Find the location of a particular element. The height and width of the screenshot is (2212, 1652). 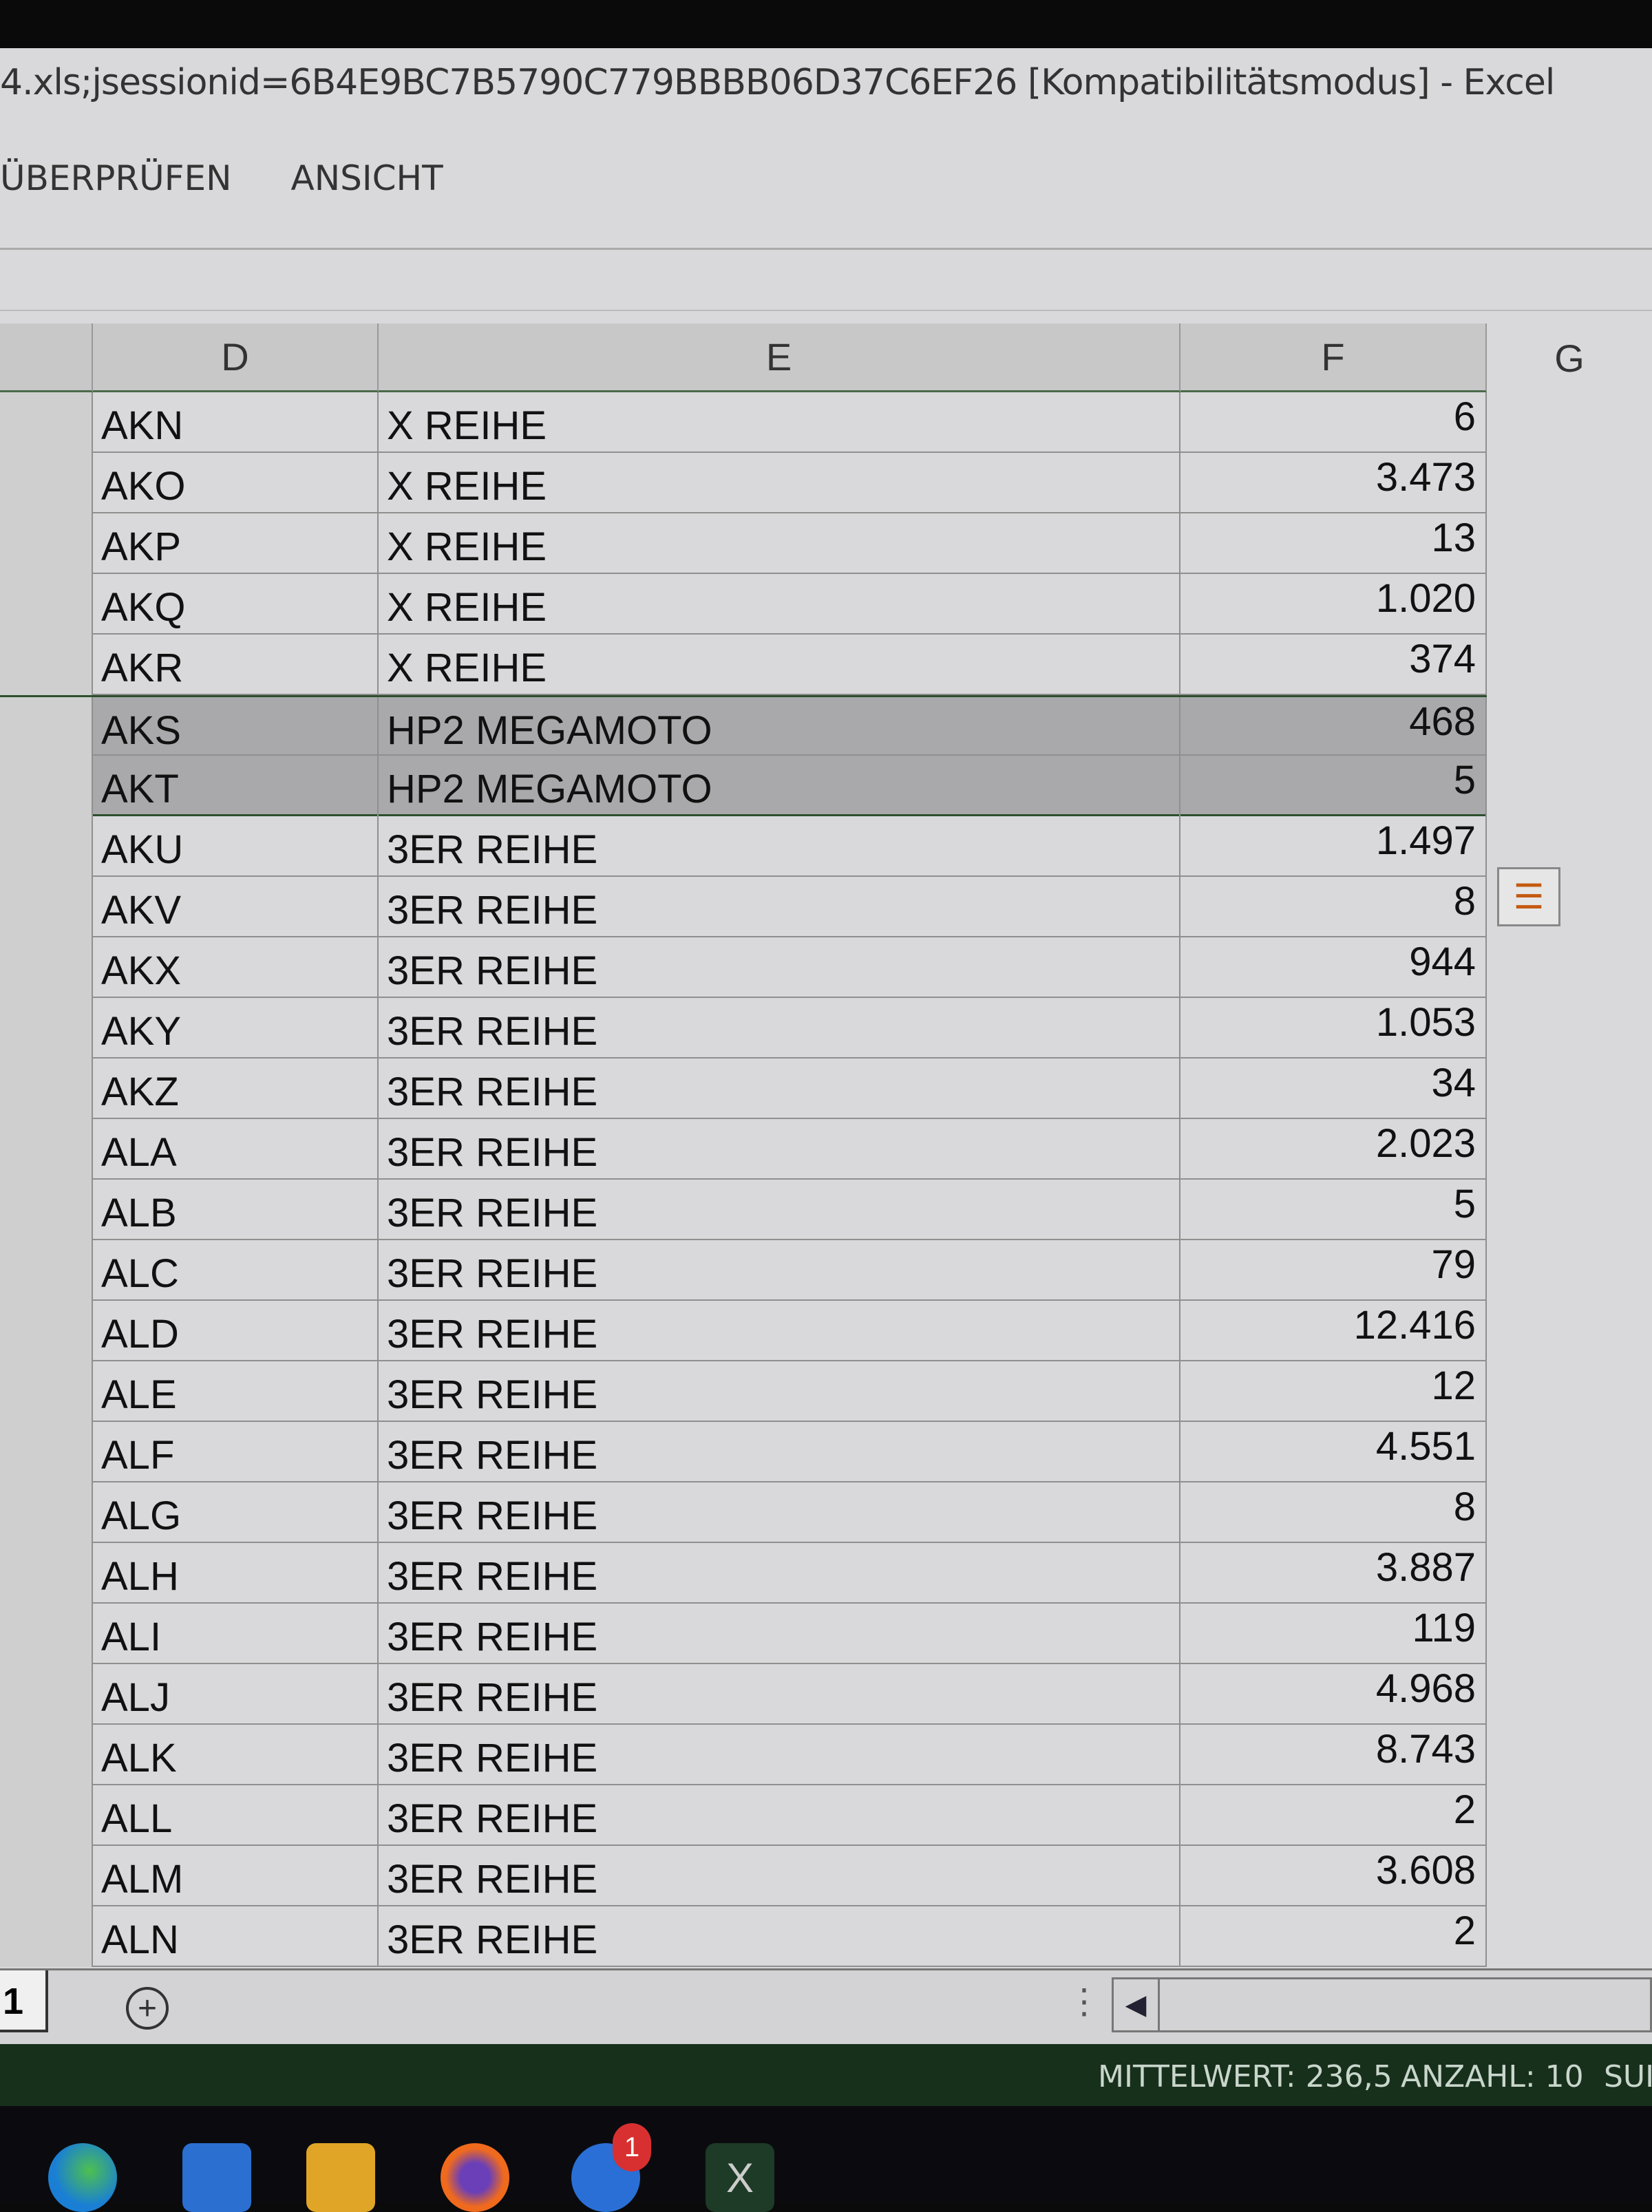

scroll-left-arrow-icon: ◀ is located at coordinates (1136, 2004).